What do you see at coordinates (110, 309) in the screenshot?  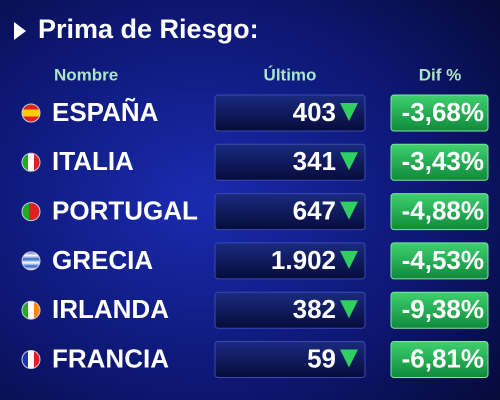 I see `country-name: IRLANDA` at bounding box center [110, 309].